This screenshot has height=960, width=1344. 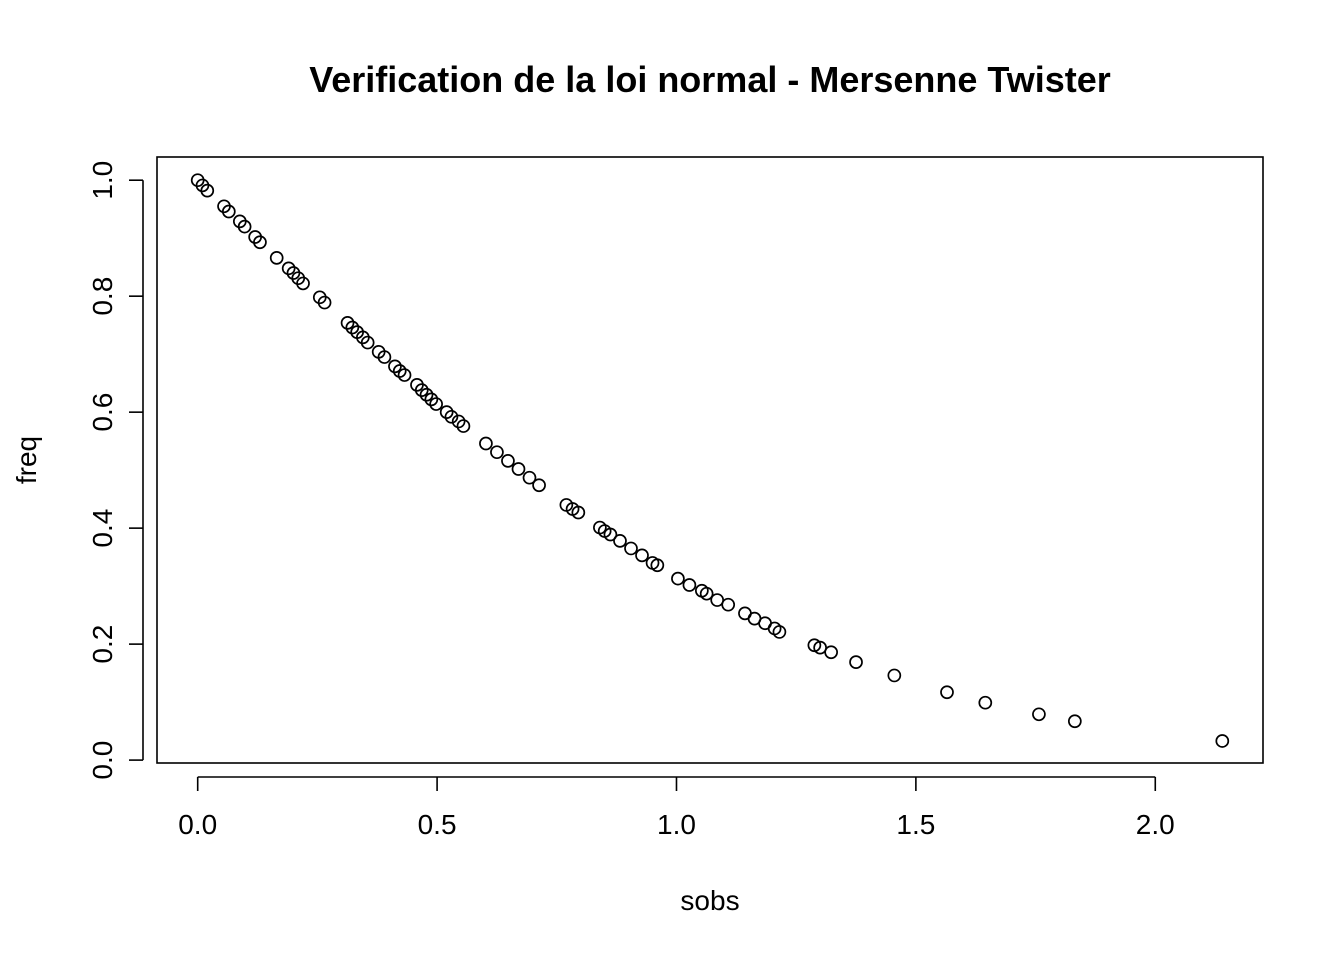 I want to click on y-axis: 0.0 0.2 0.4 0.6 0.8 1.0, so click(x=115, y=470).